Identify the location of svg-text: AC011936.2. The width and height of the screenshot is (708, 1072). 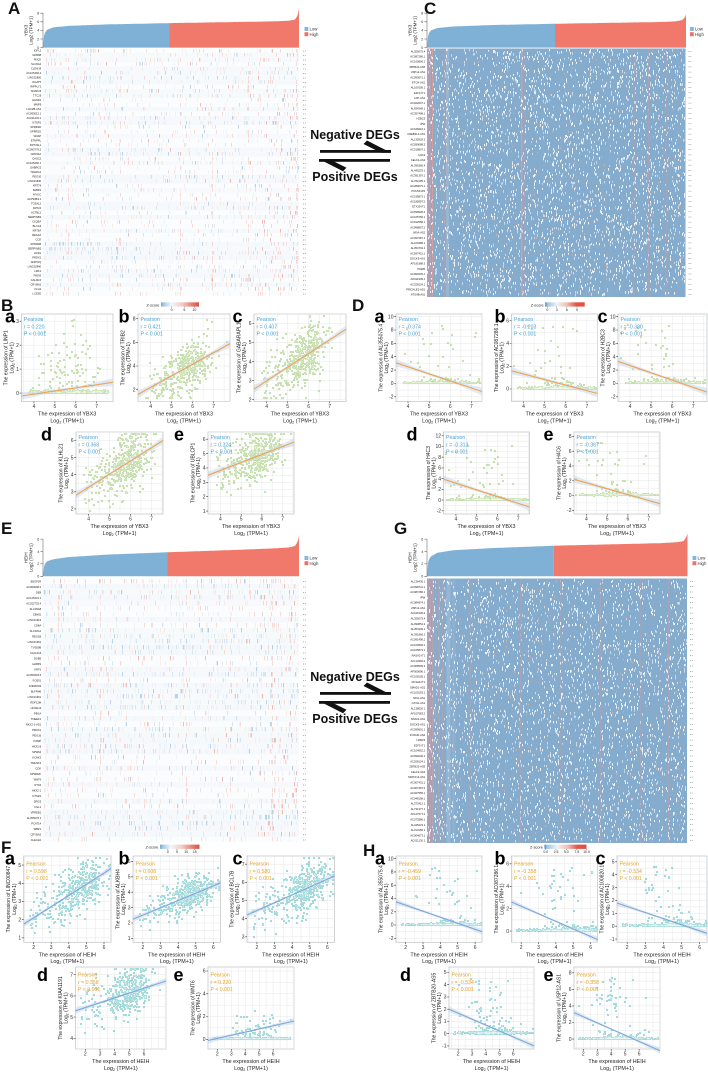
(417, 613).